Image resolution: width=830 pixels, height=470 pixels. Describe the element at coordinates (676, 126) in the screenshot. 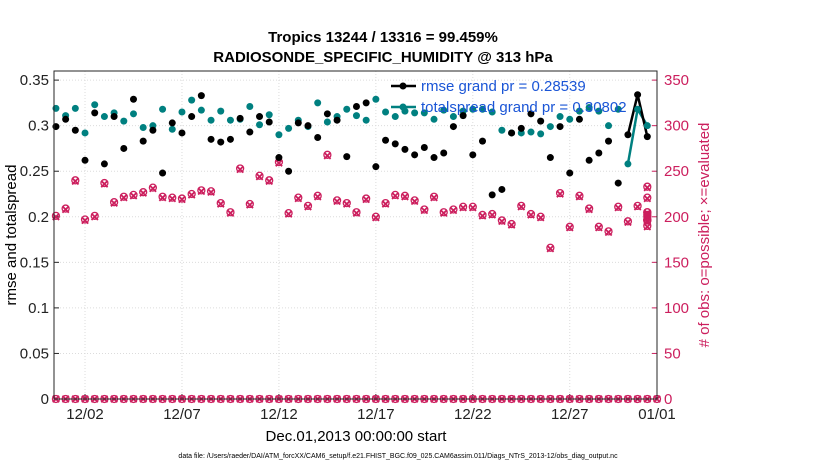

I see `y-right-tick-label: 300` at that location.